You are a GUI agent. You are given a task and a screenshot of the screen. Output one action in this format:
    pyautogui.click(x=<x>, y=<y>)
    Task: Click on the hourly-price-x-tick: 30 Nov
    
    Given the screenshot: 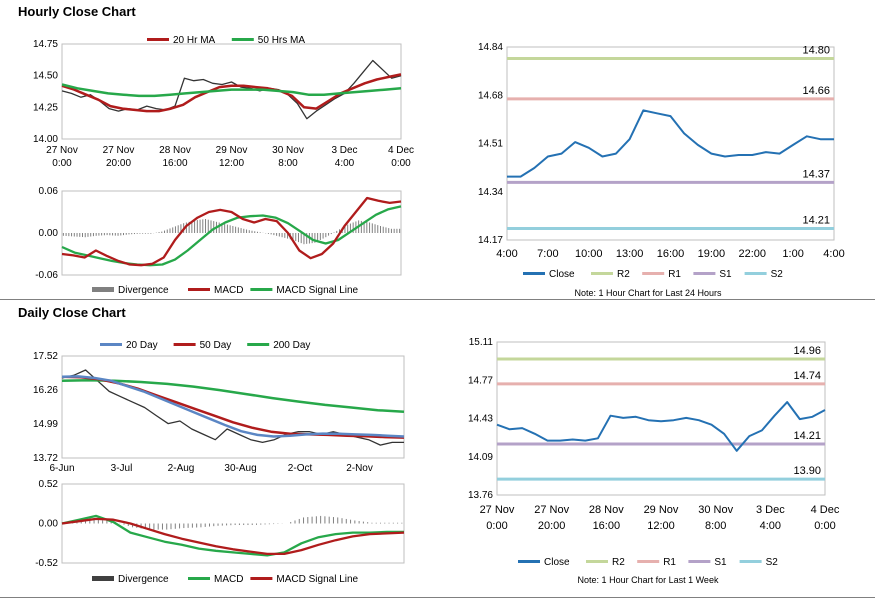 What is the action you would take?
    pyautogui.click(x=288, y=150)
    